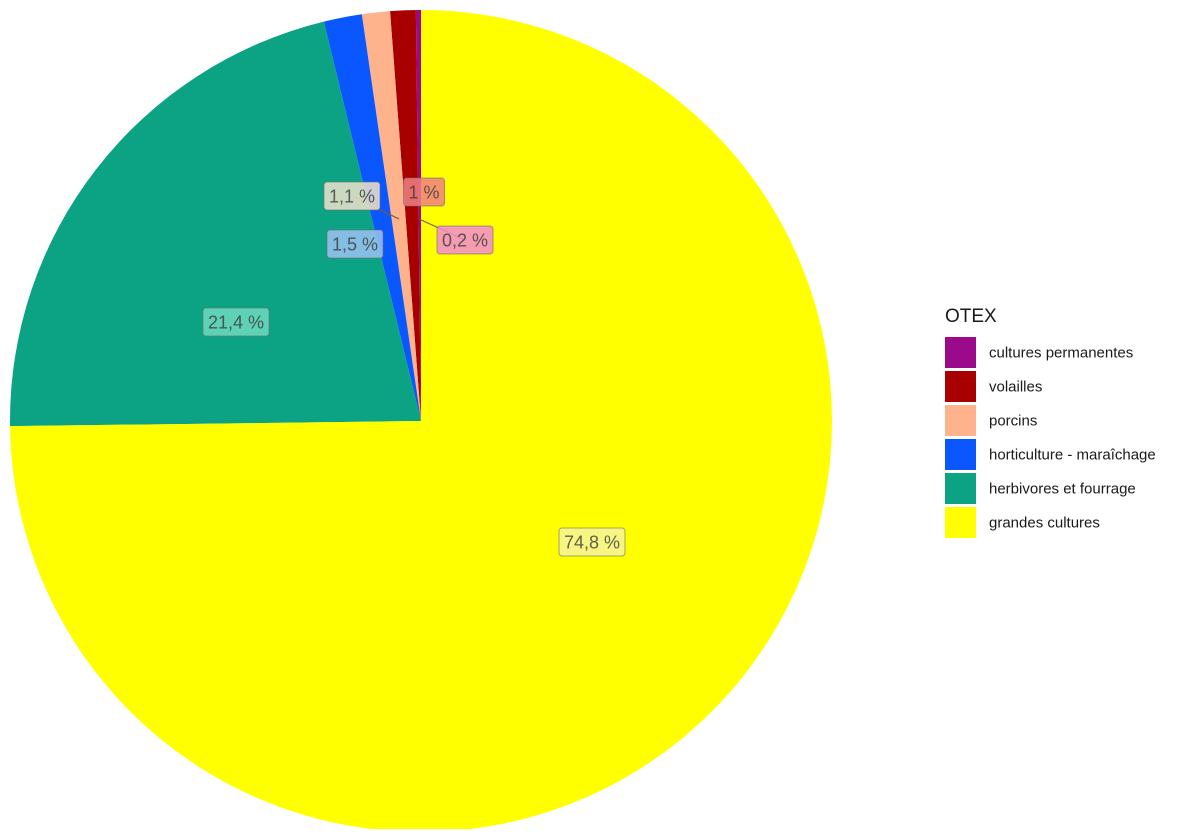  Describe the element at coordinates (405, 216) in the screenshot. I see `slice-volailles` at that location.